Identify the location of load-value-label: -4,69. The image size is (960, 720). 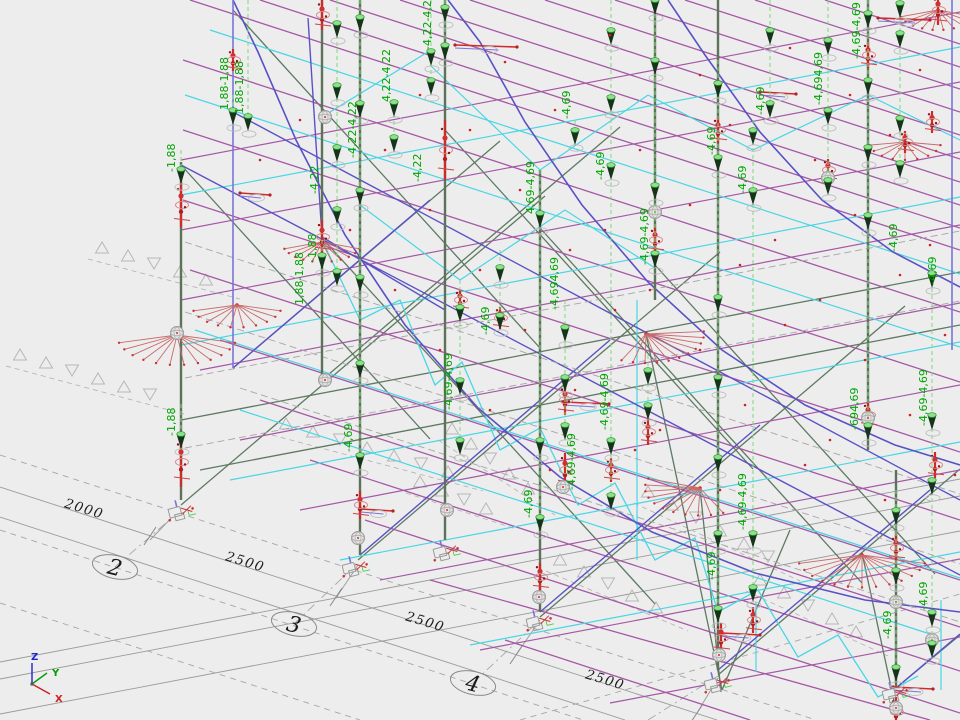
(923, 596).